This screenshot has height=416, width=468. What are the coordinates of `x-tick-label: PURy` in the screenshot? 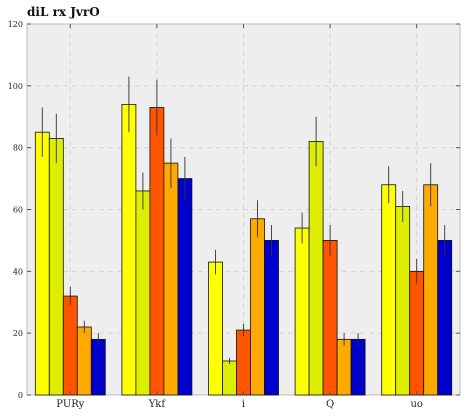 It's located at (70, 404).